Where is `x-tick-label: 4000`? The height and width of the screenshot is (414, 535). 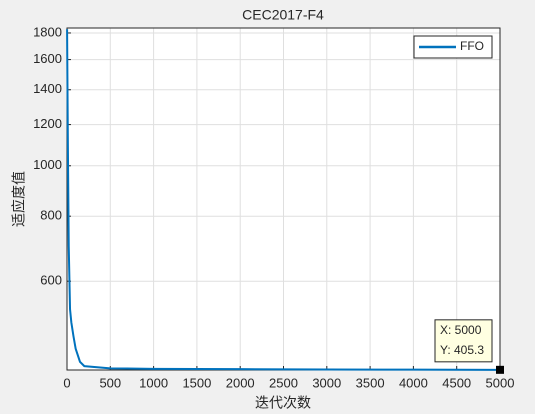
x-tick-label: 4000 is located at coordinates (413, 382).